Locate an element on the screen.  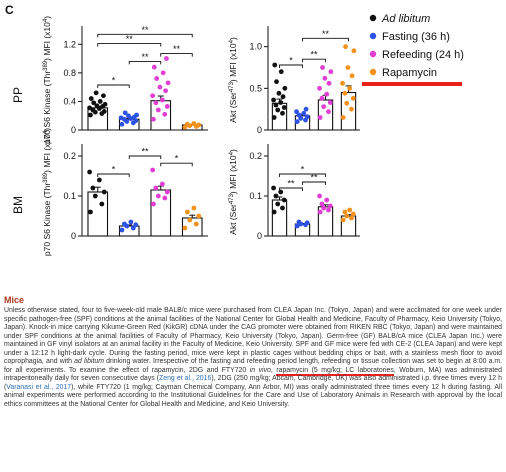
reference-link-zeng: Zeng et al., 2016 is located at coordinates (185, 379).